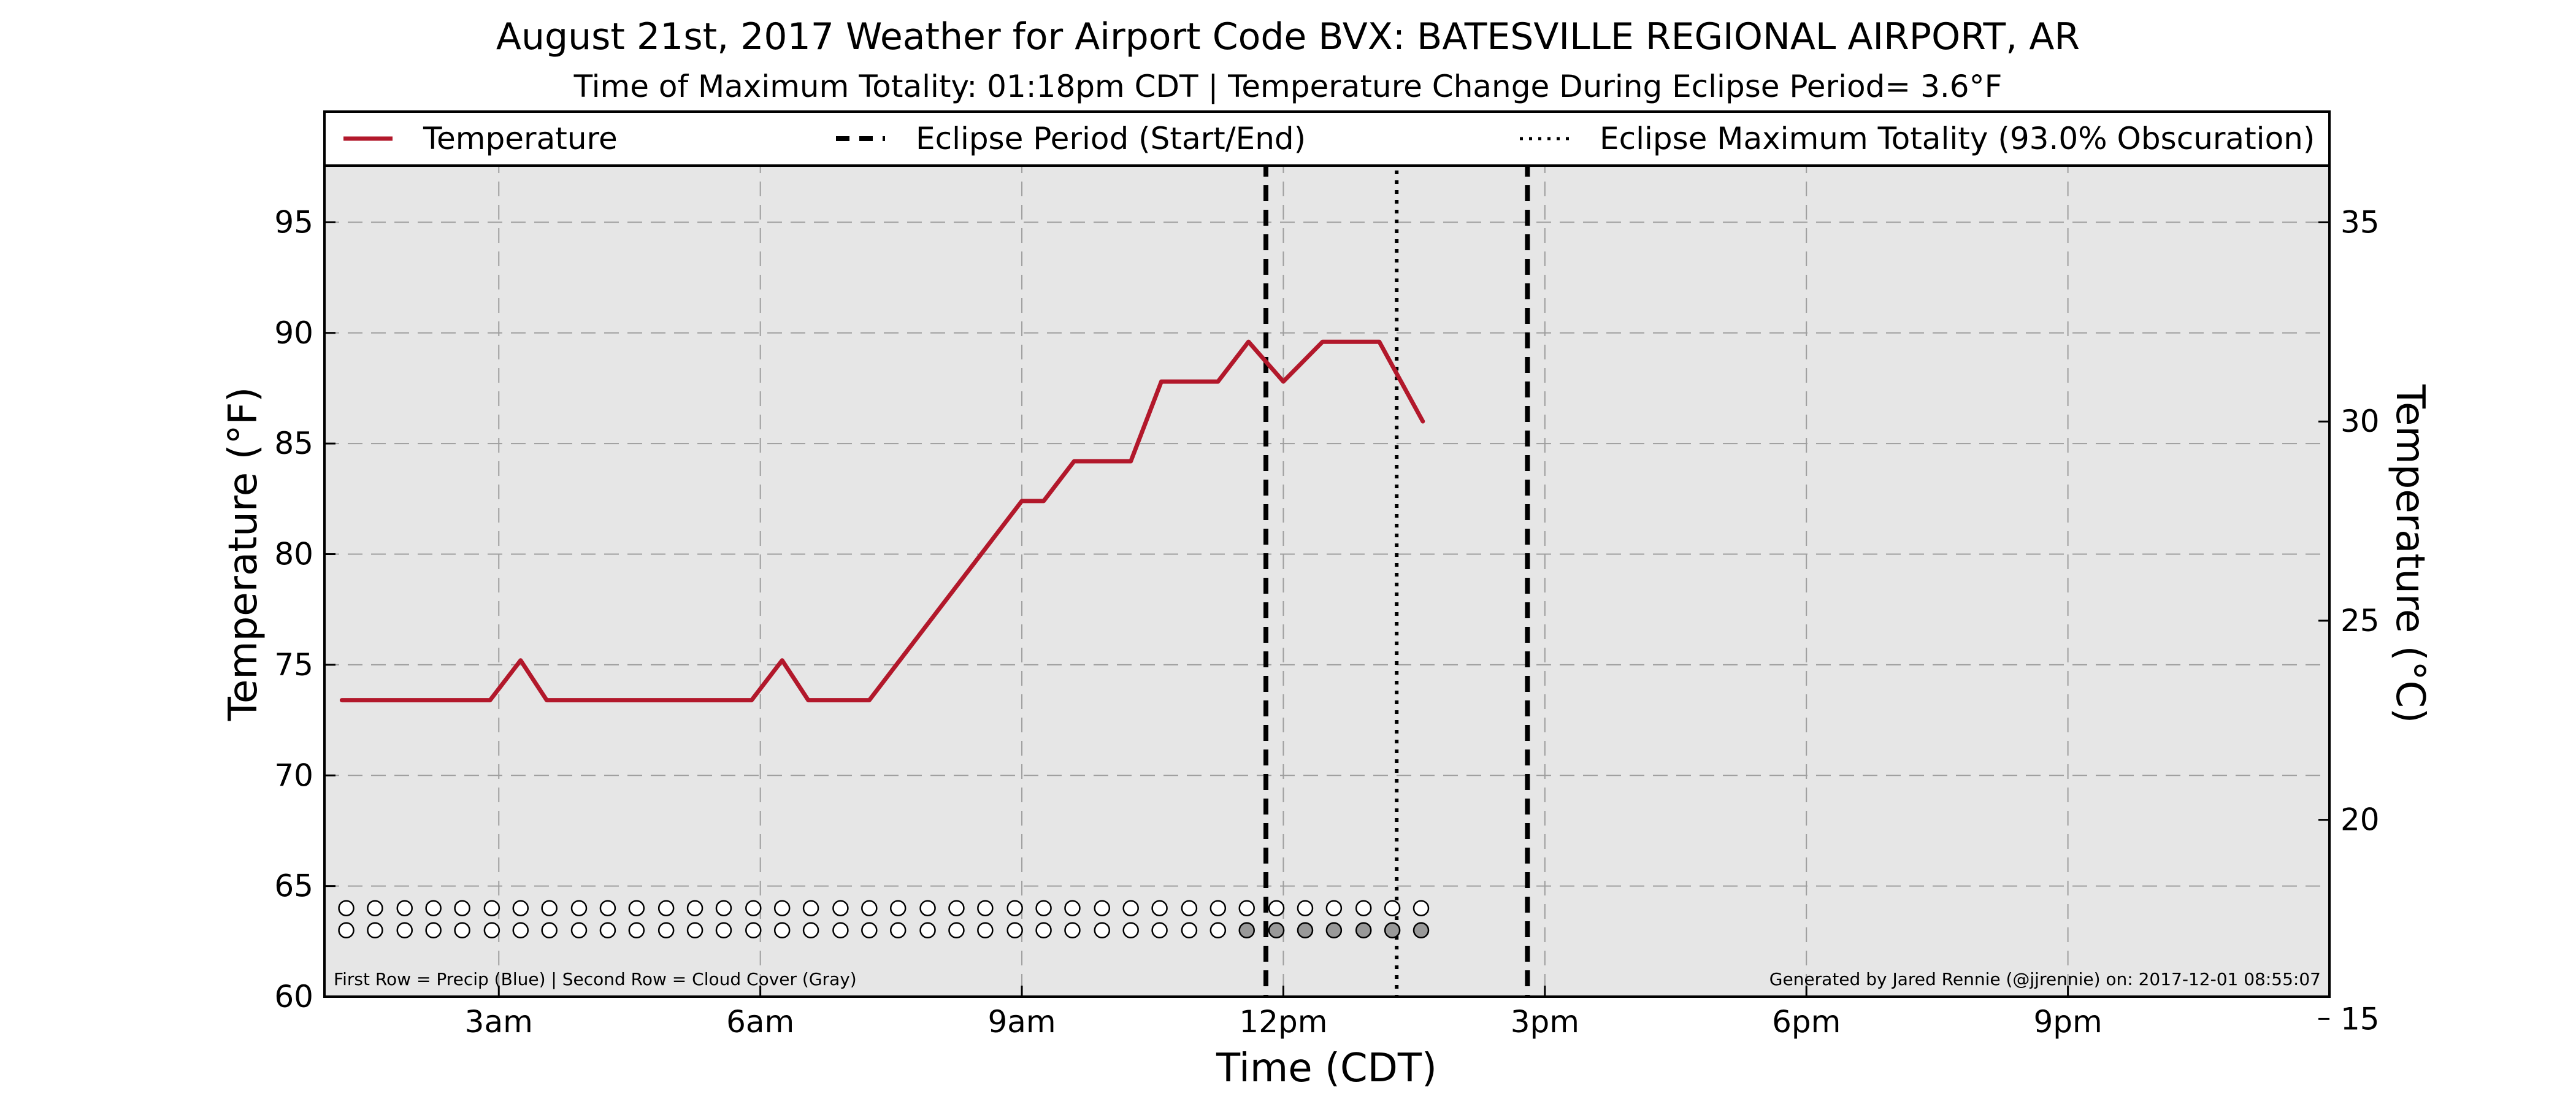 This screenshot has width=2576, height=1104. I want to click on x-tick-label: 6am, so click(760, 1022).